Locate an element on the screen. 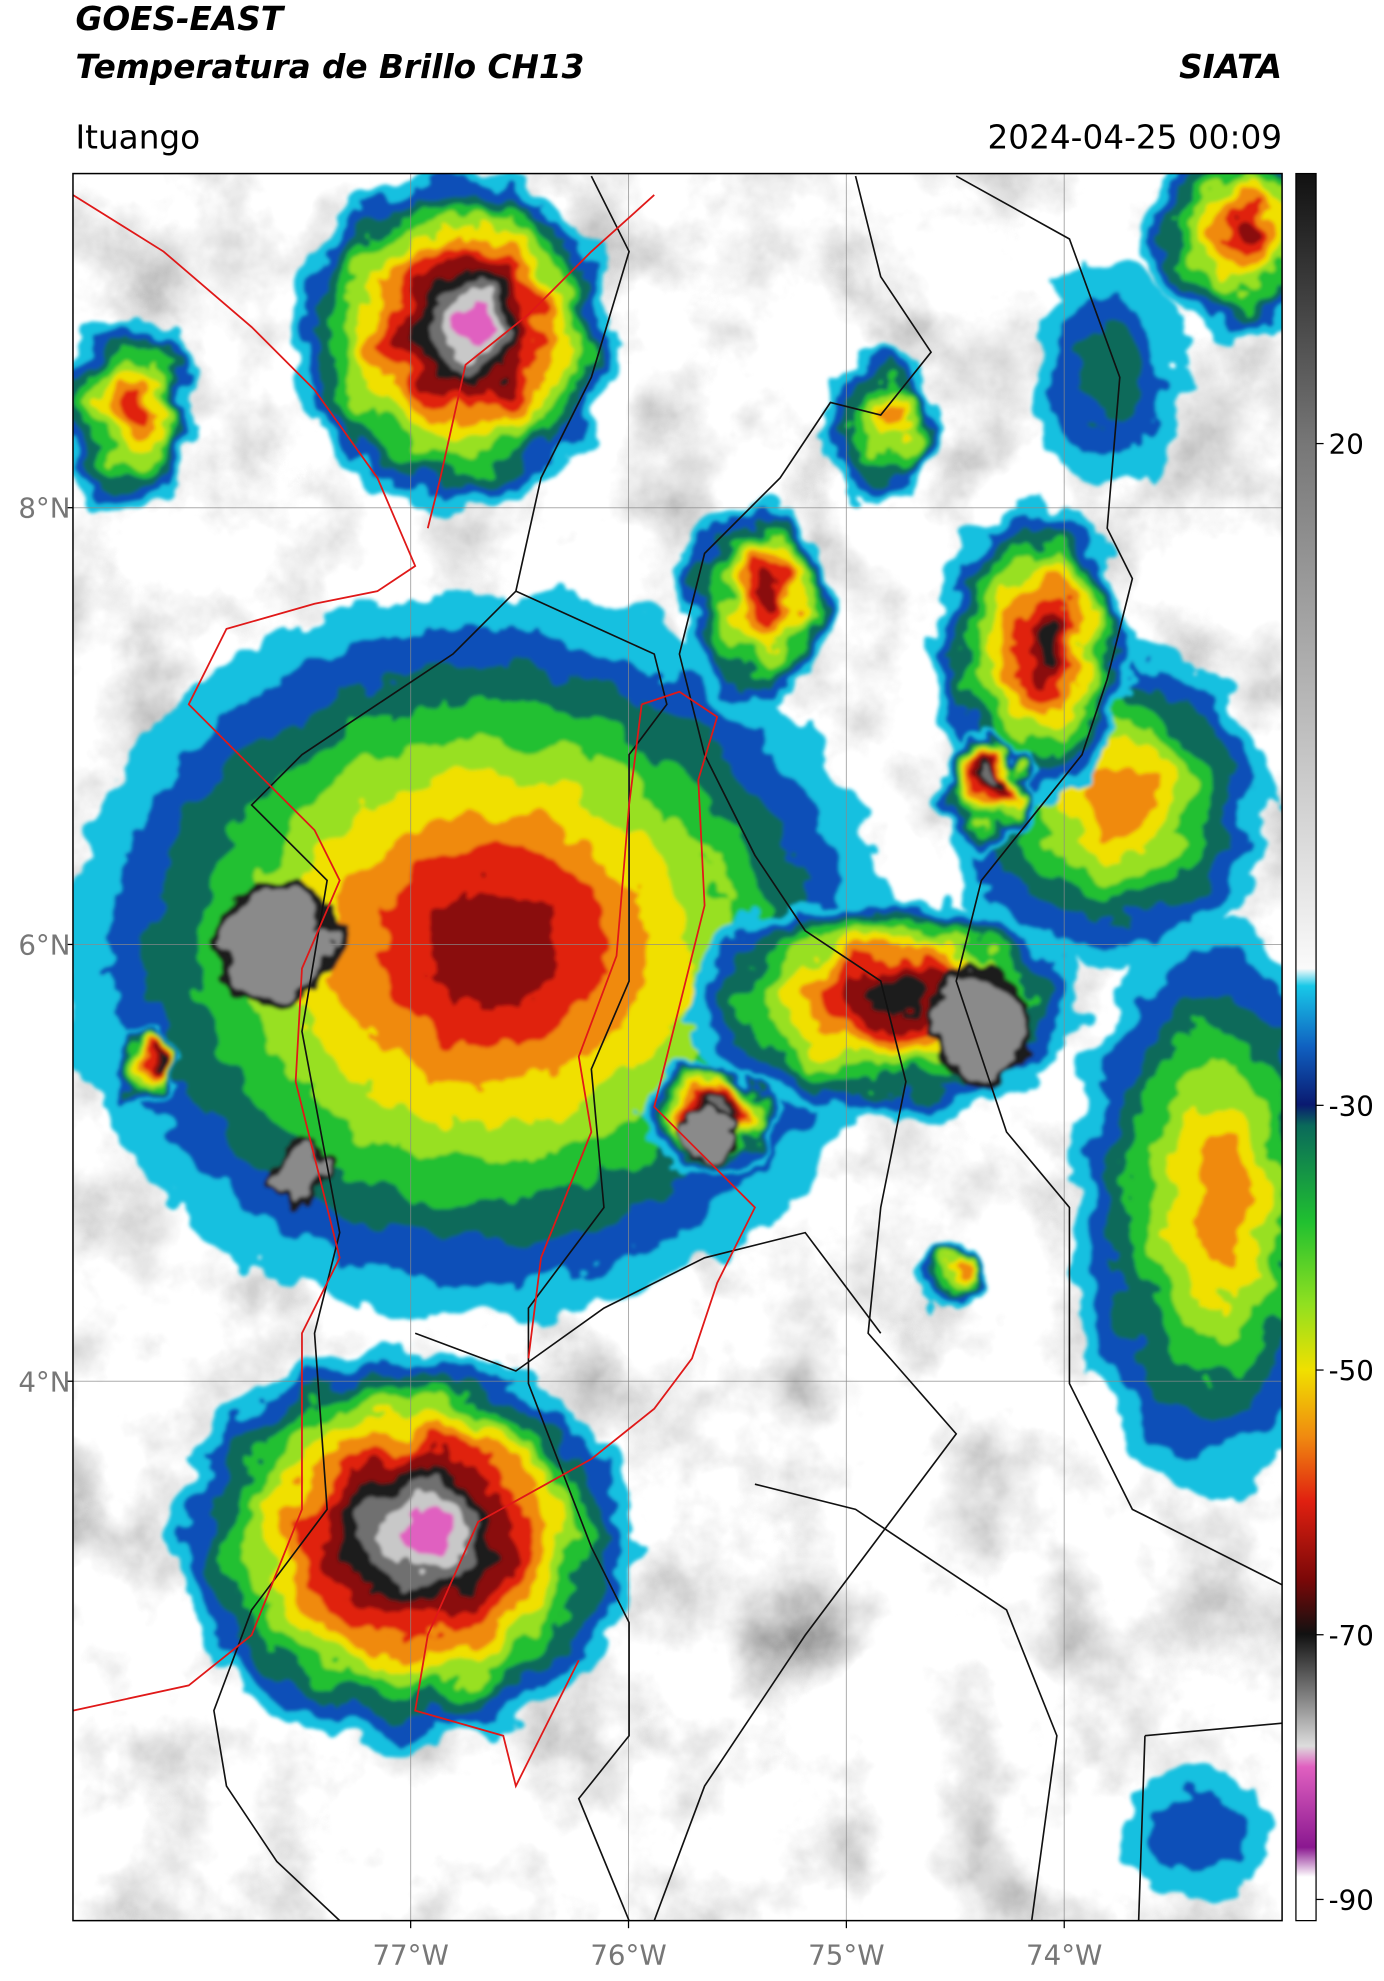  x-tick-label: 77°W is located at coordinates (410, 1955).